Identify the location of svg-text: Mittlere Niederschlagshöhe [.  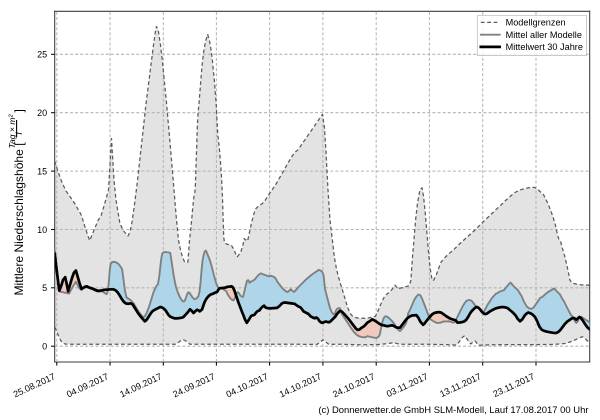
(19, 219).